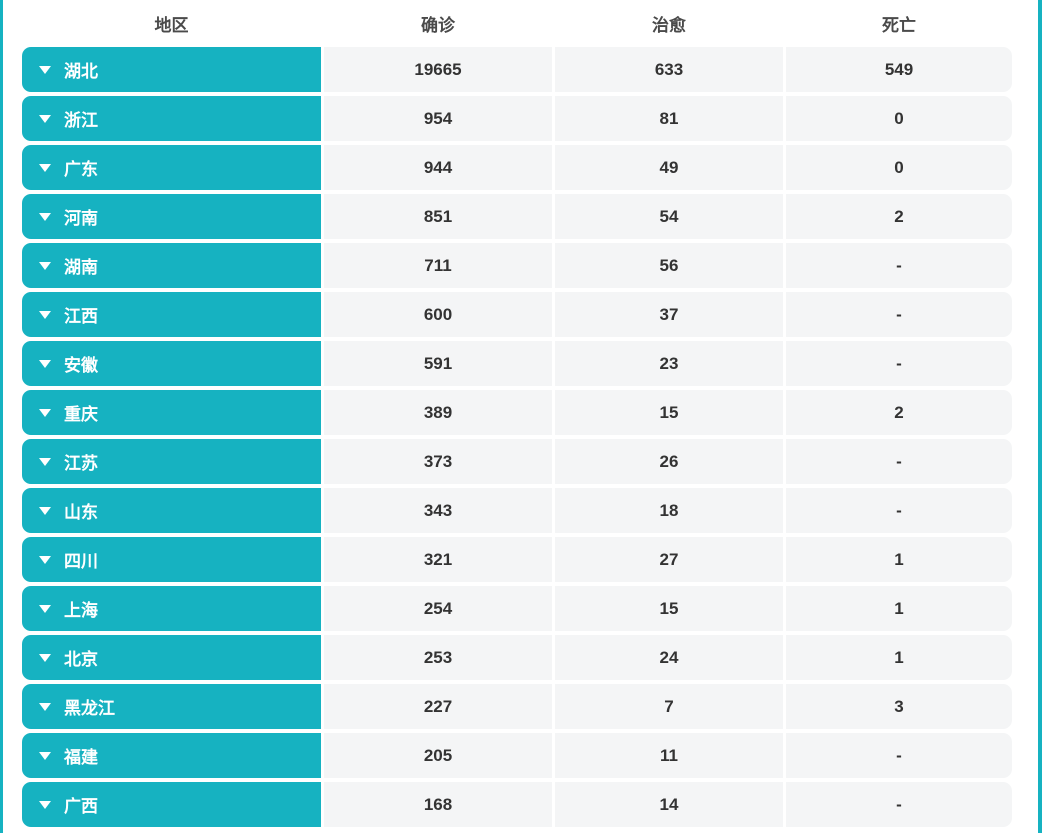 The image size is (1042, 833). What do you see at coordinates (171, 265) in the screenshot?
I see `region-button: 湖南` at bounding box center [171, 265].